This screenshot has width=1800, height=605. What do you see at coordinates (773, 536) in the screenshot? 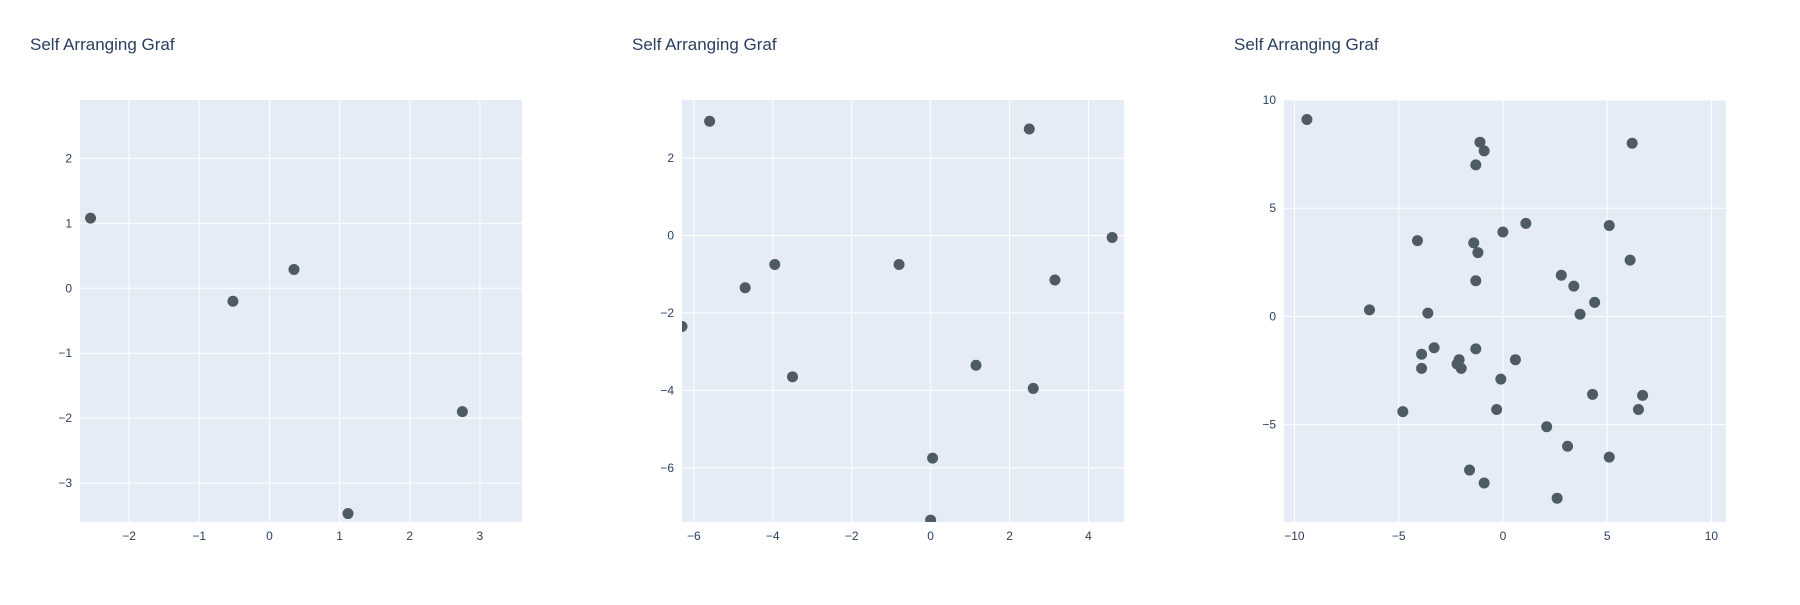
I see `x-tick-label: −4` at bounding box center [773, 536].